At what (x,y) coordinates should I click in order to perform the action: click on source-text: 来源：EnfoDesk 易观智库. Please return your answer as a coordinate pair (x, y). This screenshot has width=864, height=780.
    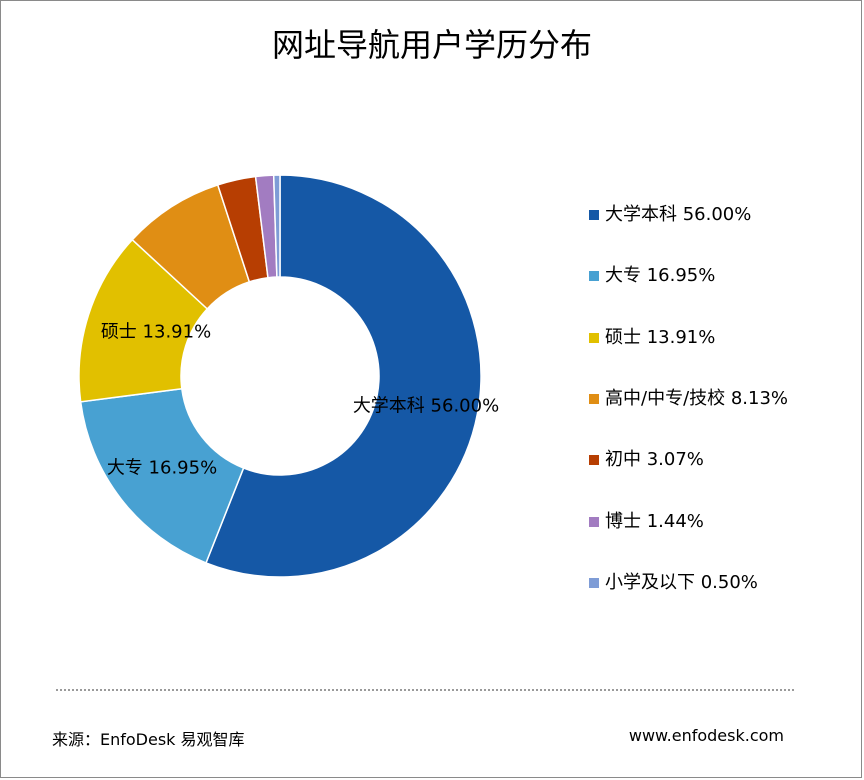
    Looking at the image, I should click on (148, 739).